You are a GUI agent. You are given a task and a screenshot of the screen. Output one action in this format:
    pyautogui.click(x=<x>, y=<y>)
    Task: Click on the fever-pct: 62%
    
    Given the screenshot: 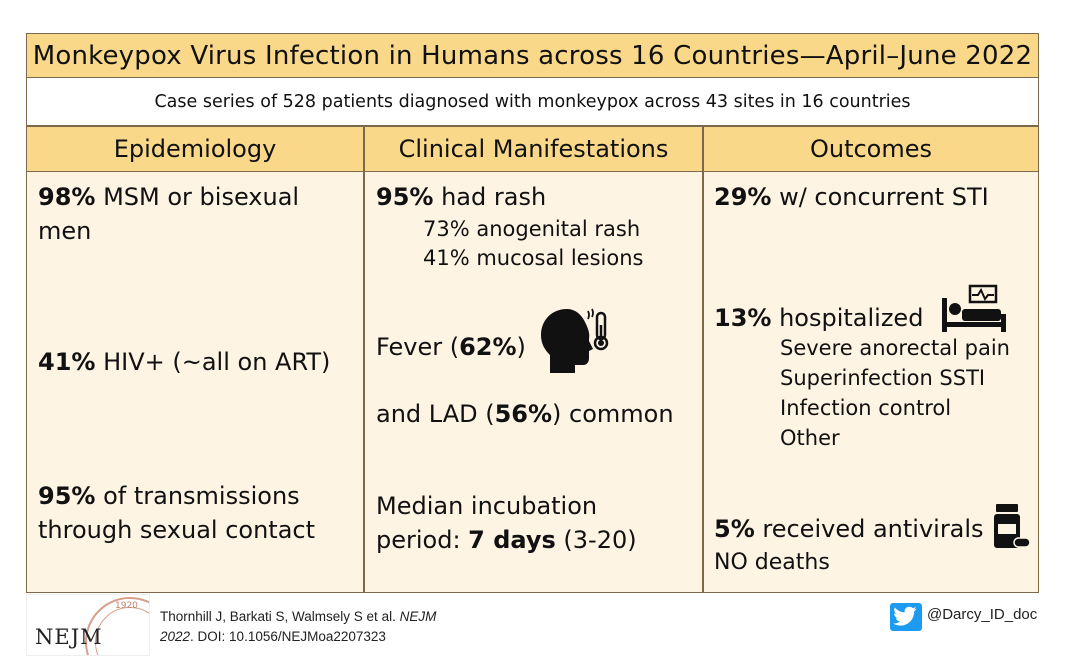 What is the action you would take?
    pyautogui.click(x=488, y=347)
    